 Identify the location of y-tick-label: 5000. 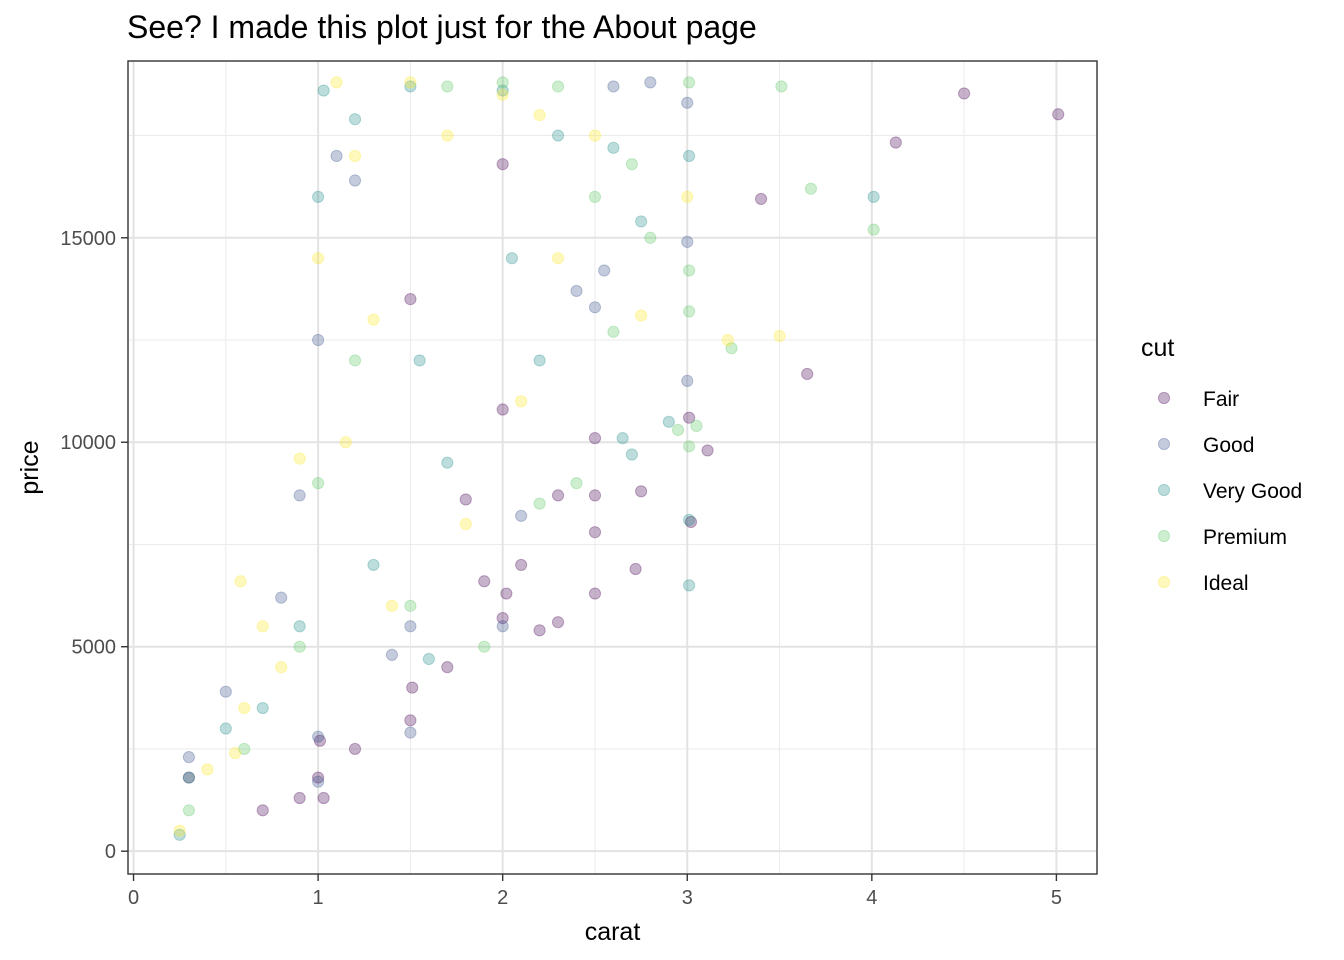
(94, 648).